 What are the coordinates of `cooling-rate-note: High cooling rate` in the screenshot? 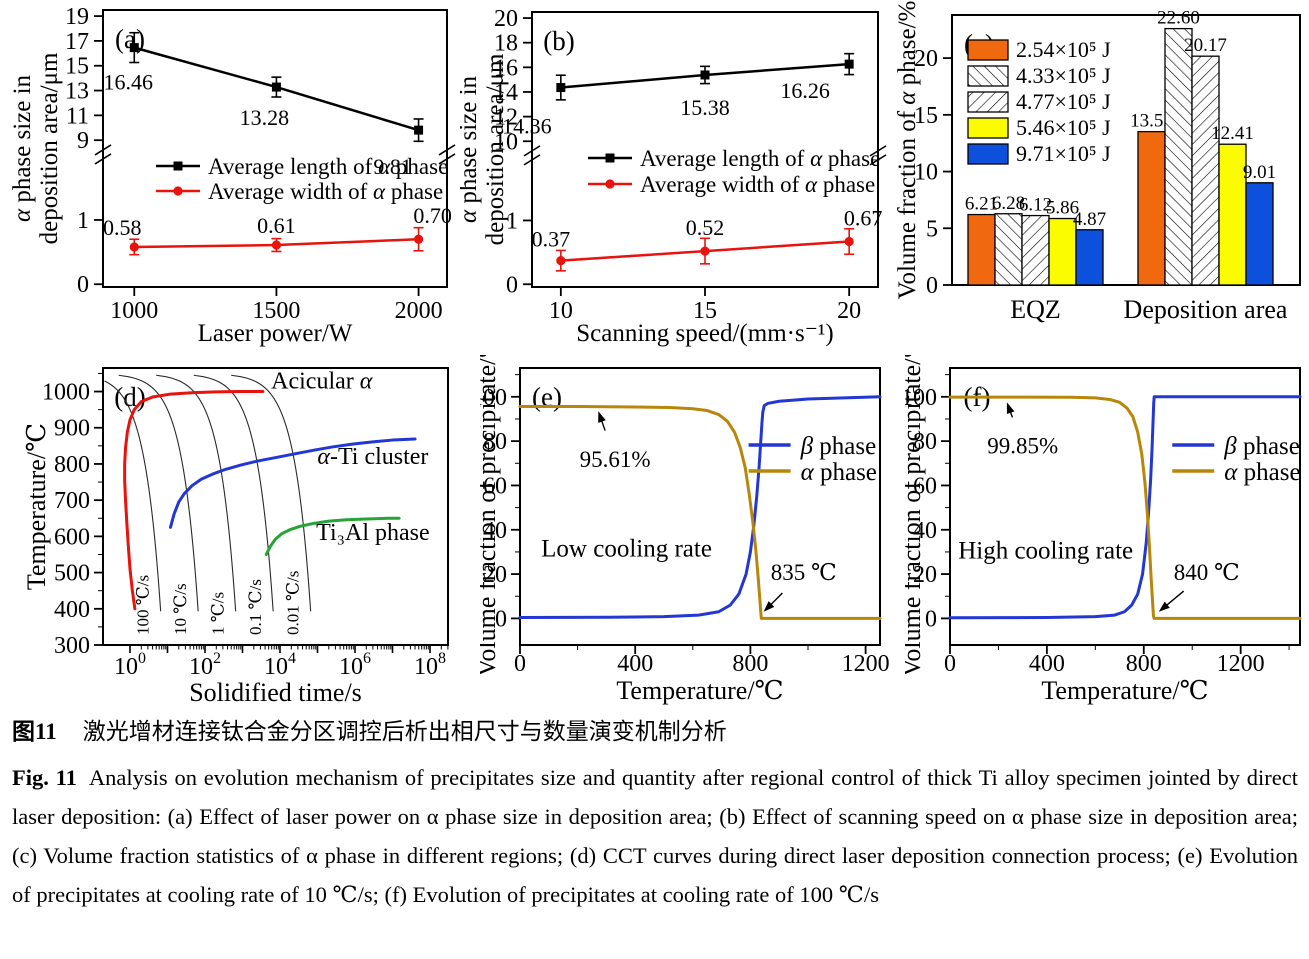 It's located at (1045, 551).